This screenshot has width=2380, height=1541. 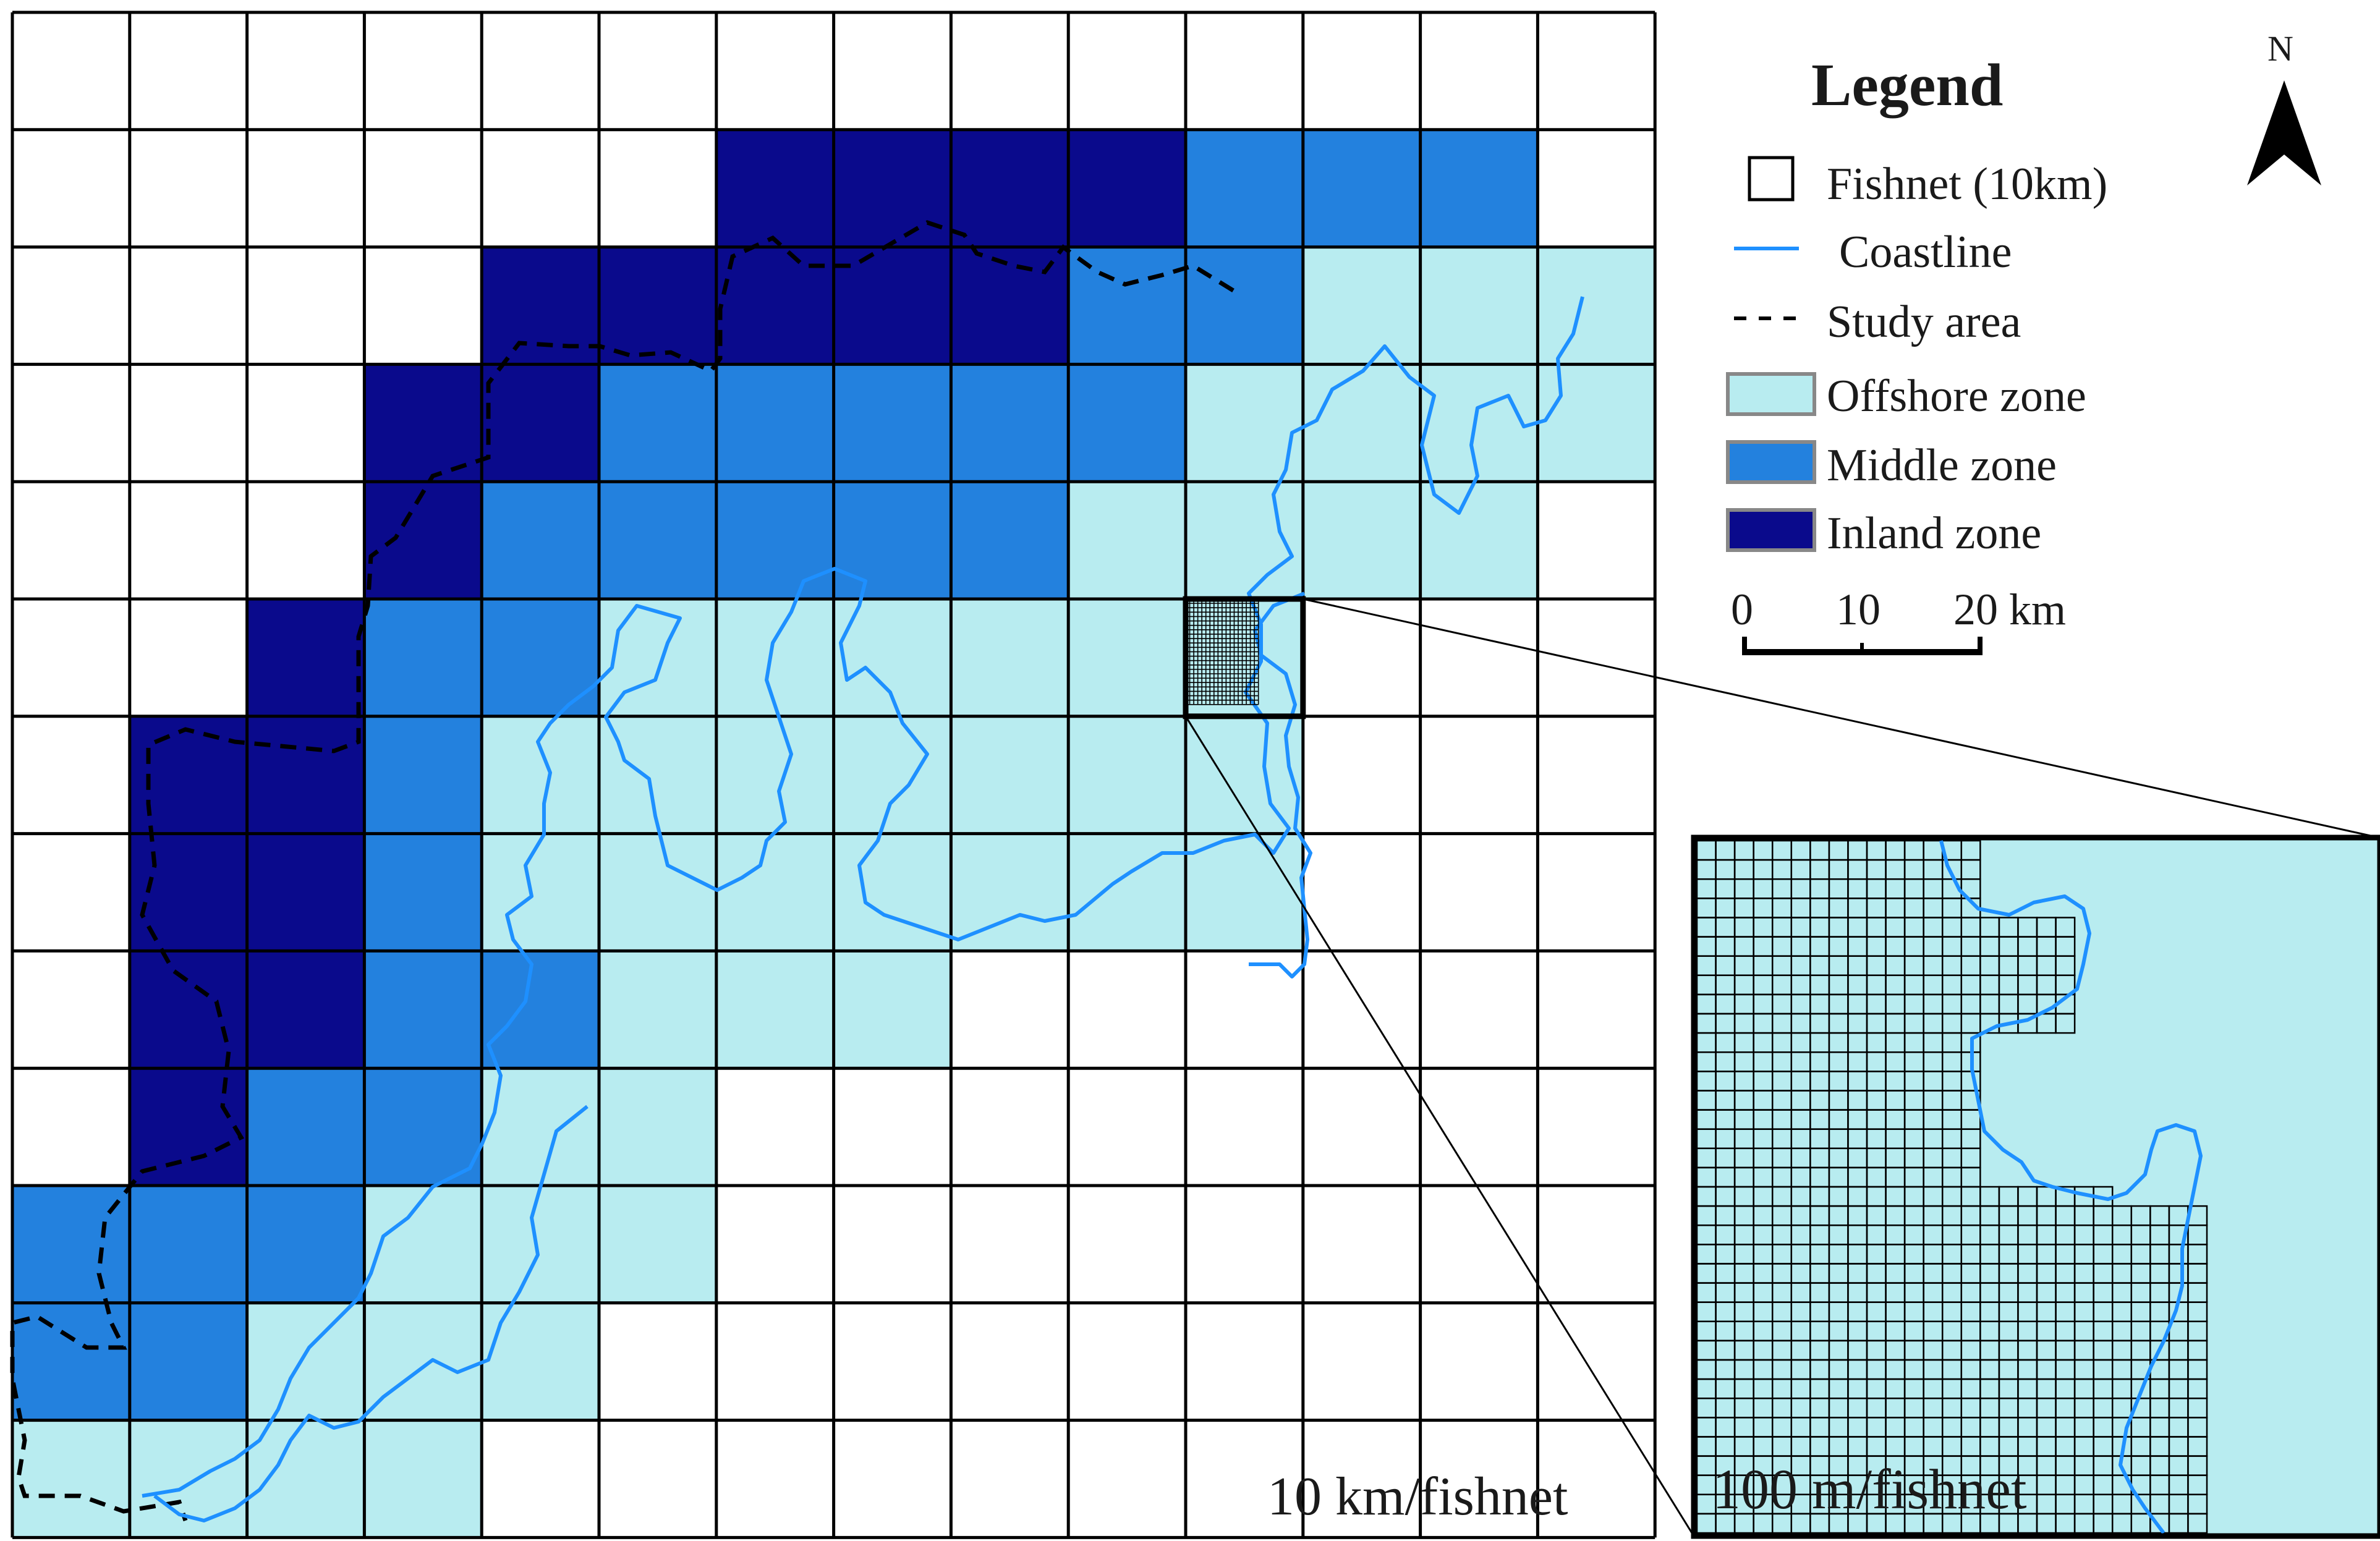 I want to click on inset-map, so click(x=2035, y=1186).